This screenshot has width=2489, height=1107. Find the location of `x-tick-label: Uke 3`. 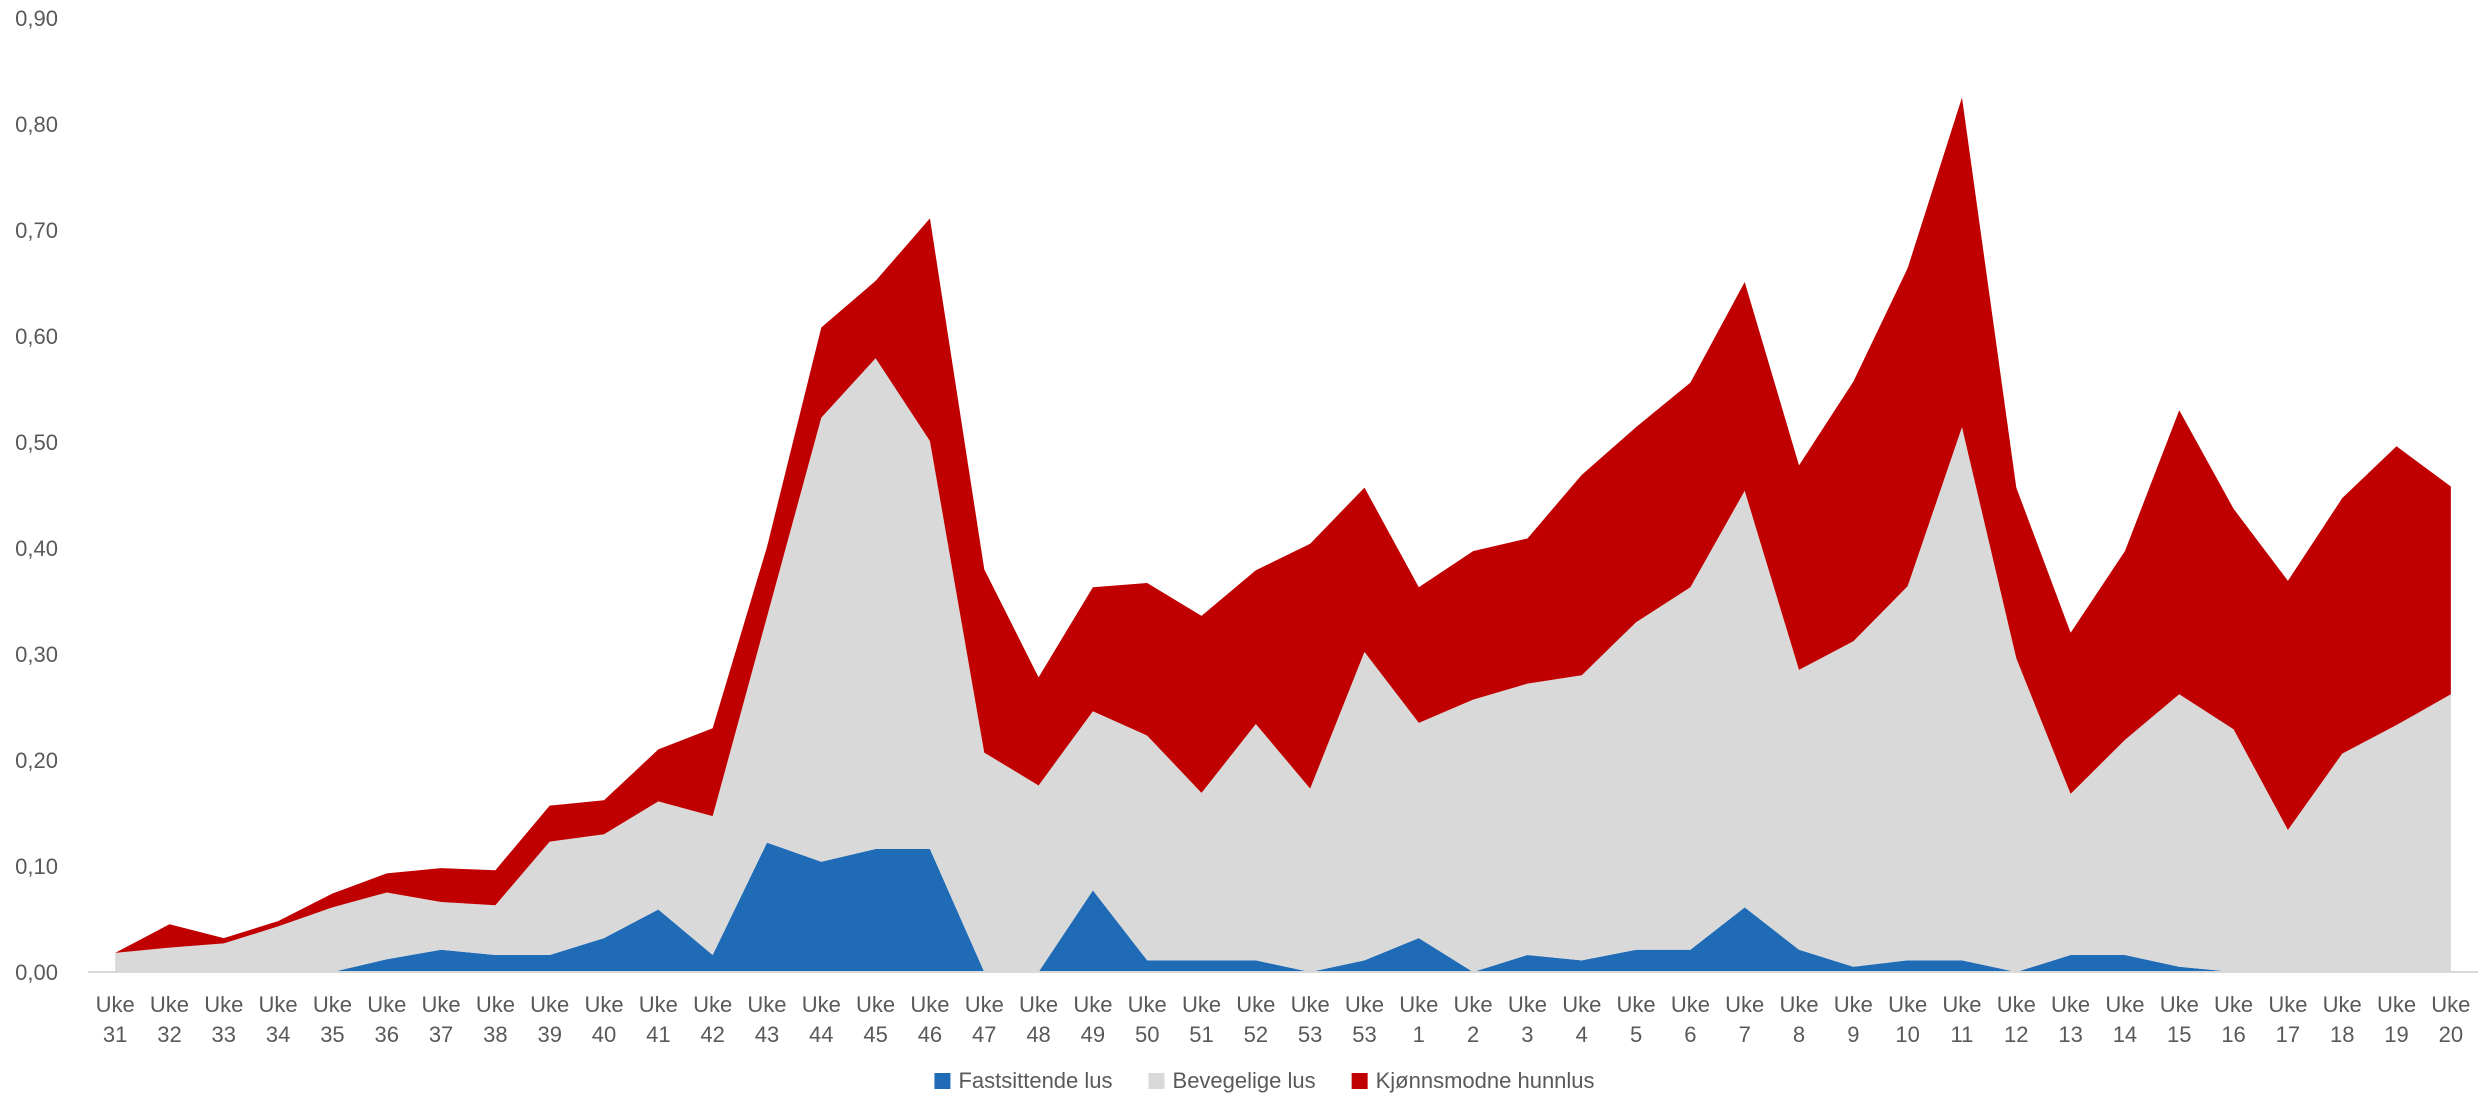

x-tick-label: Uke 3 is located at coordinates (1527, 1019).